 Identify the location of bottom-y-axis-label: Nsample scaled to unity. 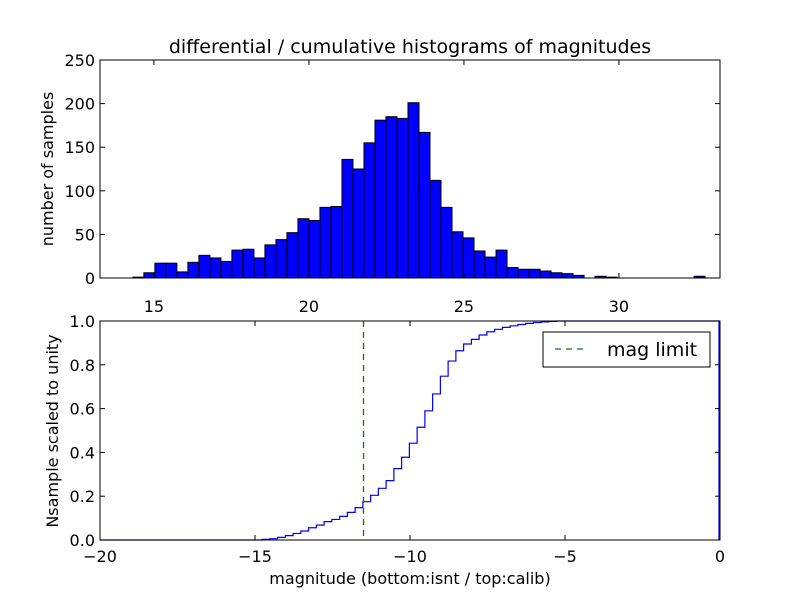
(52, 430).